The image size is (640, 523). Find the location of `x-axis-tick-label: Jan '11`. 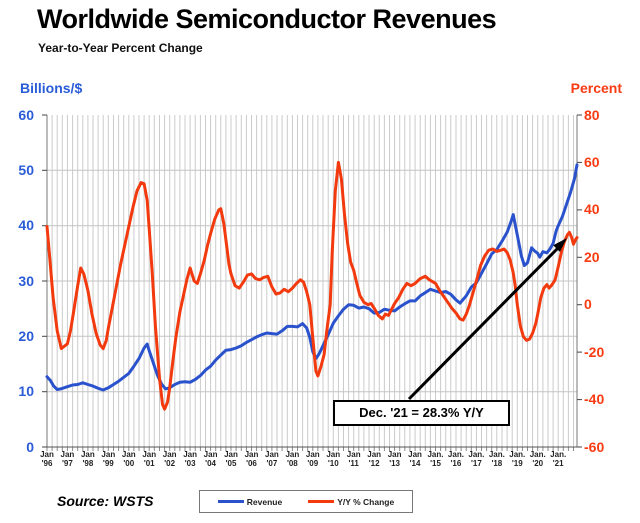

x-axis-tick-label: Jan '11 is located at coordinates (353, 459).